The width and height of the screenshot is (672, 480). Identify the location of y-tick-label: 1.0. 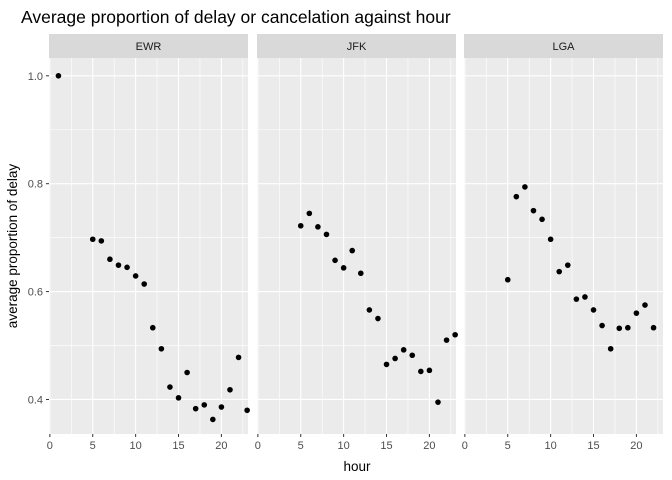
(35, 77).